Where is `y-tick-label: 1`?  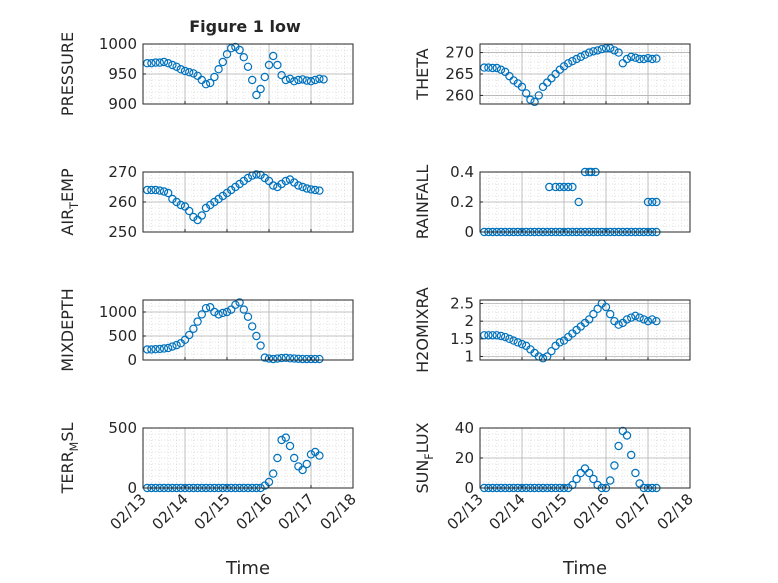 y-tick-label: 1 is located at coordinates (469, 356).